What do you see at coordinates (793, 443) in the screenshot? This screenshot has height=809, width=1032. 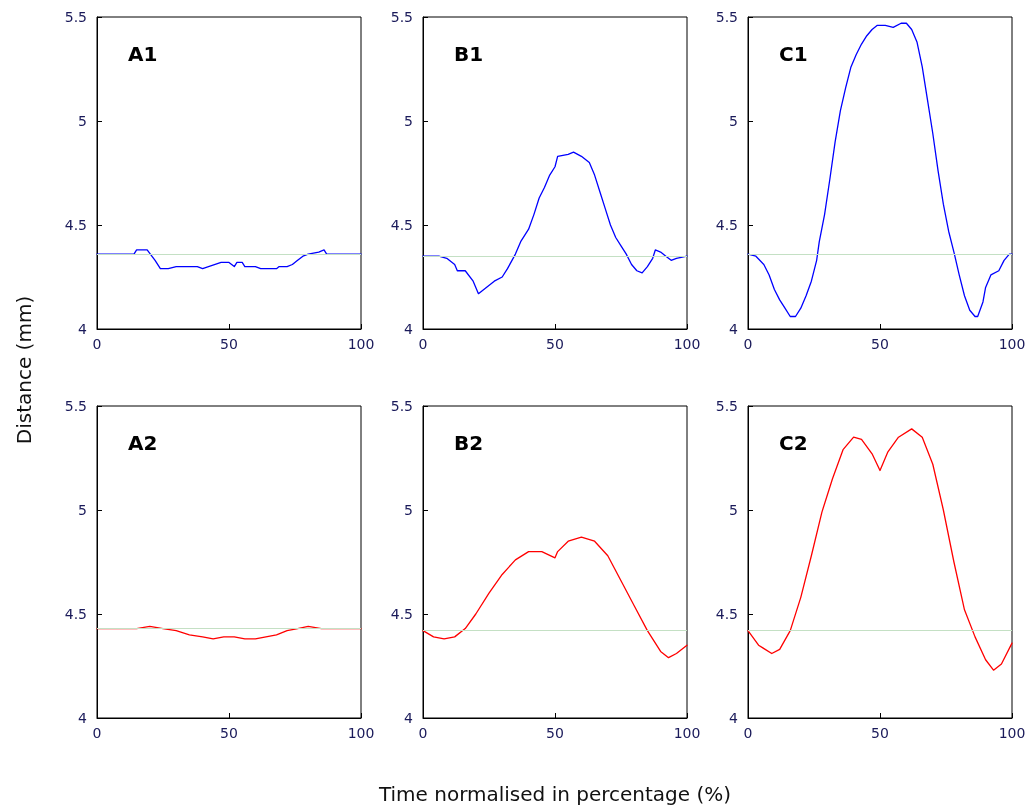 I see `text: C2` at bounding box center [793, 443].